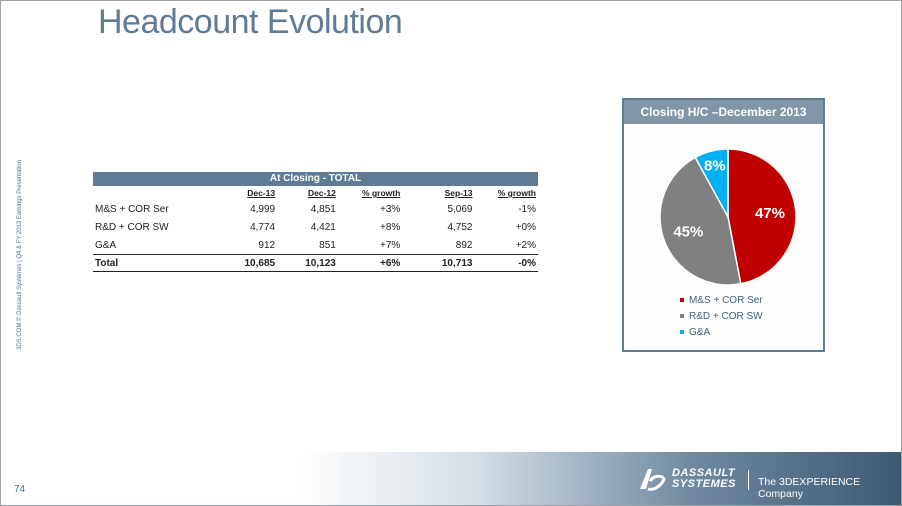 The height and width of the screenshot is (506, 902). I want to click on cell: +8%, so click(390, 227).